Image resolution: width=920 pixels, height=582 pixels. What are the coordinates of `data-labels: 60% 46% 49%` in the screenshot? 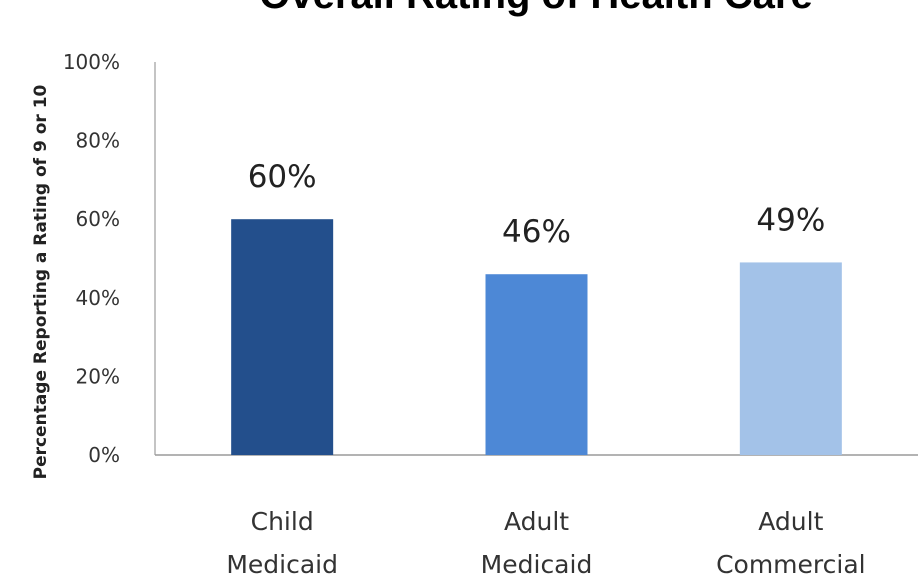 It's located at (537, 204).